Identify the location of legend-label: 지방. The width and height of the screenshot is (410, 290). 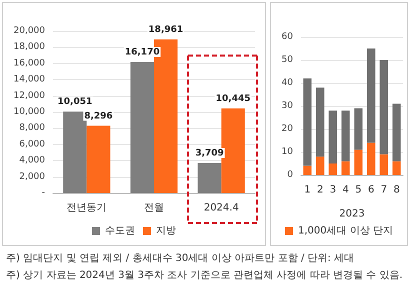
(166, 231).